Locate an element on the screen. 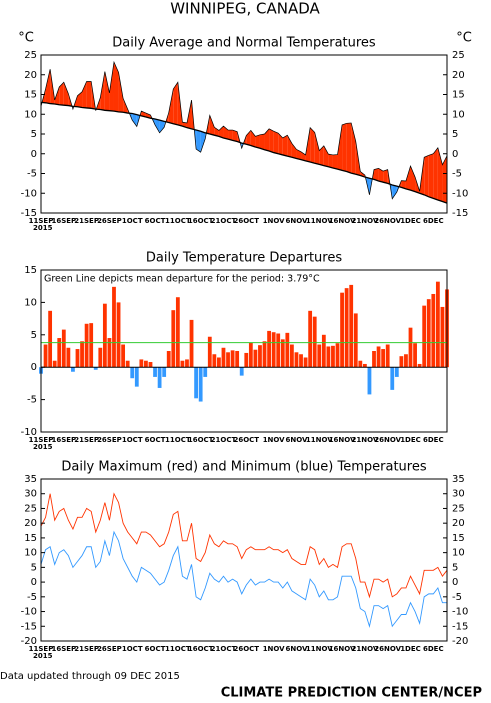 This screenshot has height=703, width=491. y-axis-label: °C is located at coordinates (26, 38).